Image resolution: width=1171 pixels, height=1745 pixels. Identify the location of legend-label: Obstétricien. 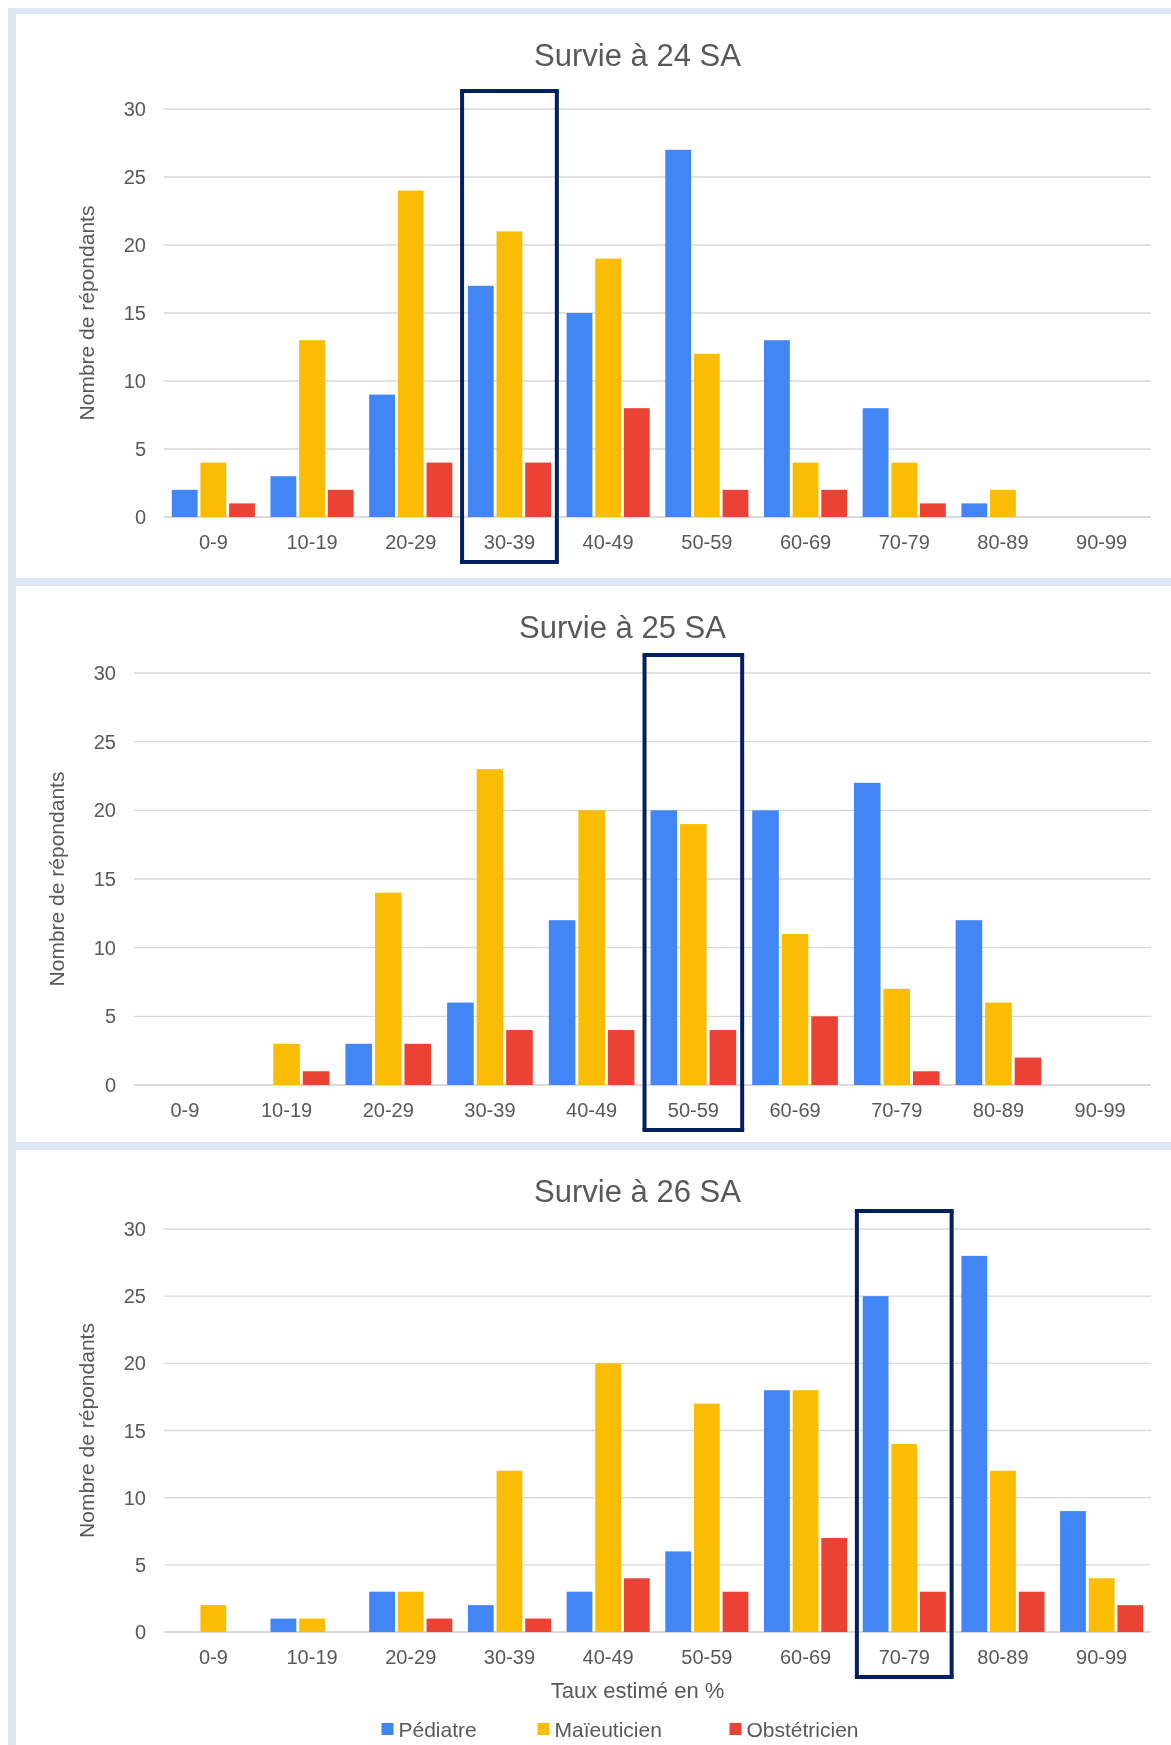
(802, 1730).